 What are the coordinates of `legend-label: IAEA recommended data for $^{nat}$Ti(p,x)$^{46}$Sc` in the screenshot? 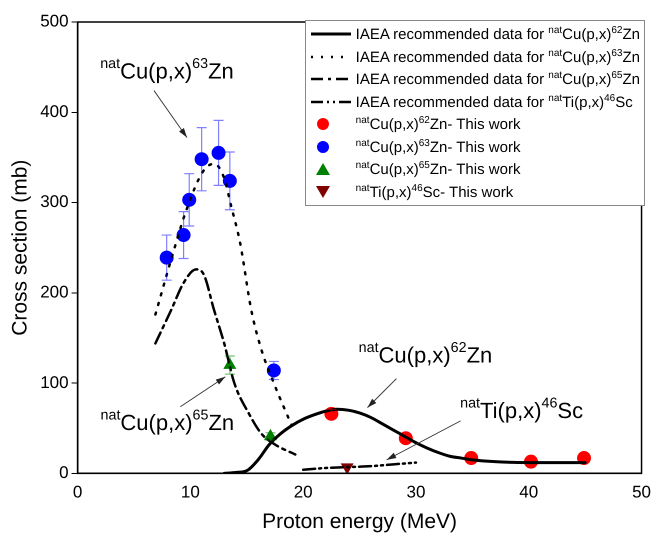 It's located at (494, 101).